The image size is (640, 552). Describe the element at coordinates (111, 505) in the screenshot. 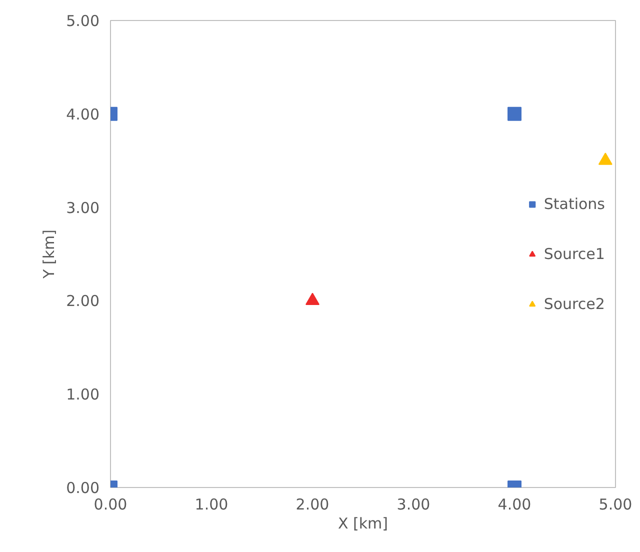

I see `x-tick-label: 0.00` at that location.